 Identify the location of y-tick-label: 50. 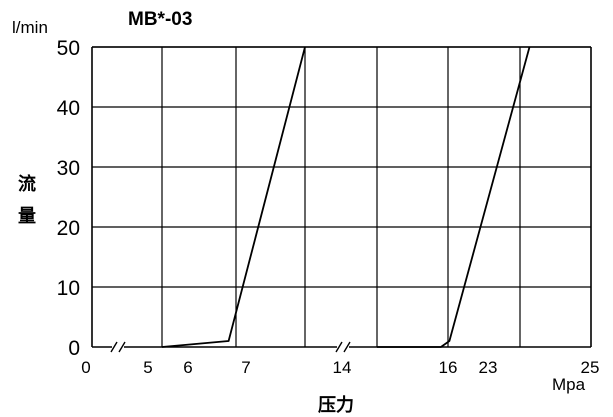
(68, 48).